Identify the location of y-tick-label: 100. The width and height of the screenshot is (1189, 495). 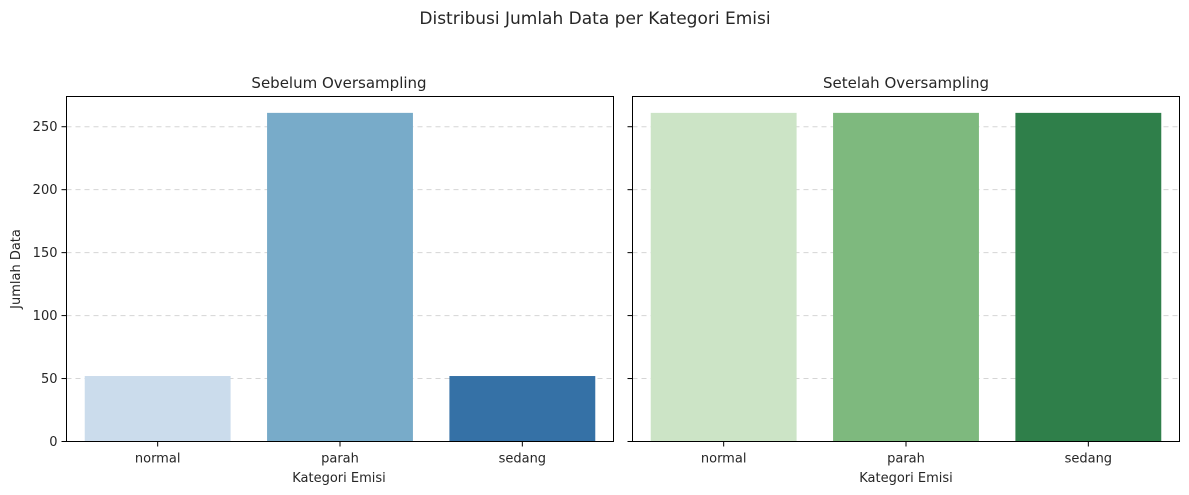
(45, 316).